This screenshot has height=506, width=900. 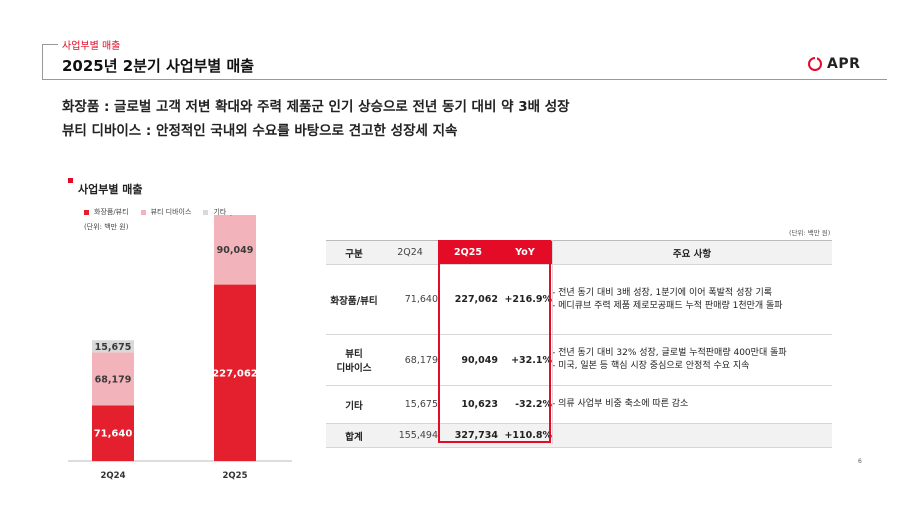 I want to click on bar-value-label: 15,675, so click(x=113, y=347).